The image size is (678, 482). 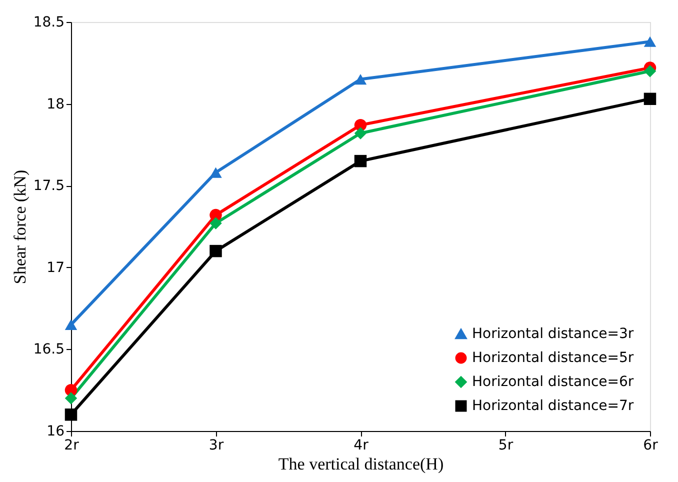 I want to click on x-tick-label: 6r, so click(x=650, y=446).